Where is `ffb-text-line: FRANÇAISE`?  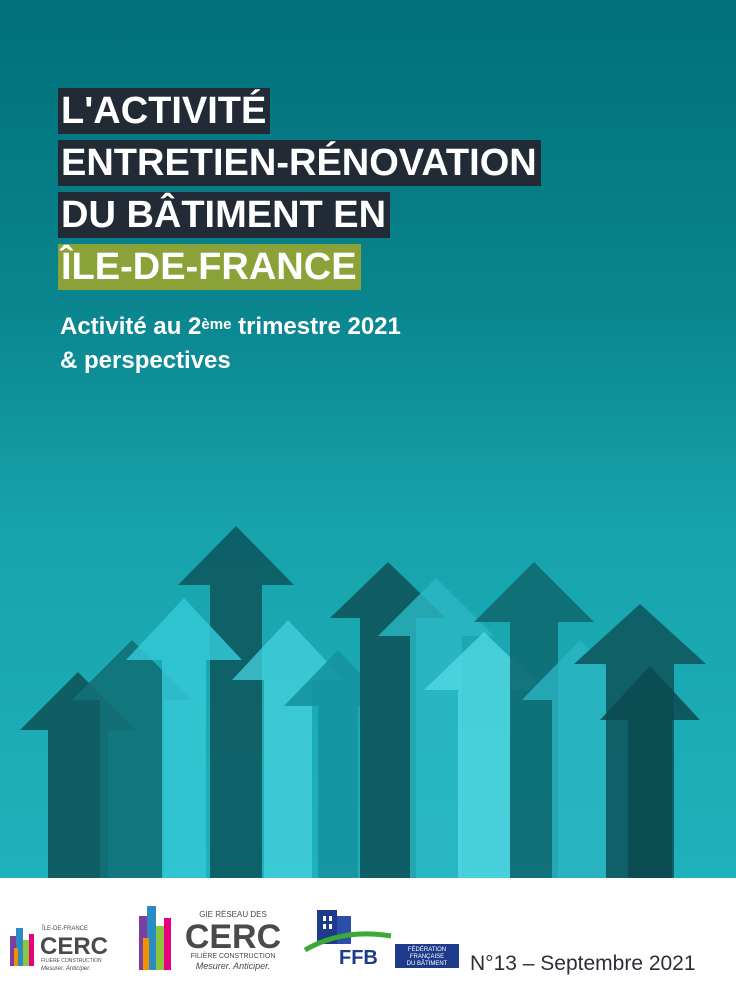
ffb-text-line: FRANÇAISE is located at coordinates (427, 957).